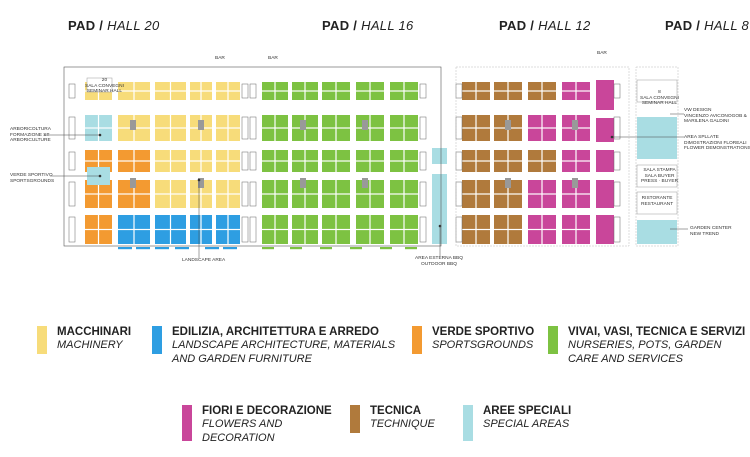 Image resolution: width=750 pixels, height=457 pixels. Describe the element at coordinates (711, 231) in the screenshot. I see `garden-center-label: GARDEN CENTER NEW TREND` at that location.